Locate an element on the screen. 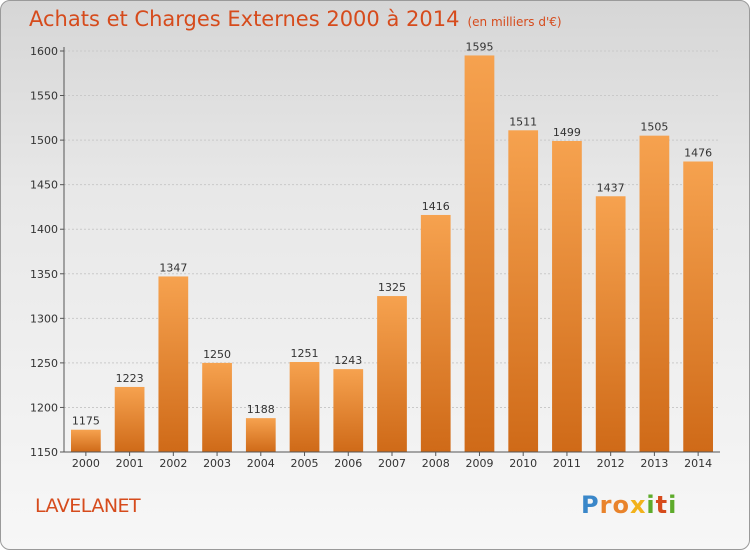 This screenshot has width=750, height=550. y-tick-label: 1450 is located at coordinates (44, 185).